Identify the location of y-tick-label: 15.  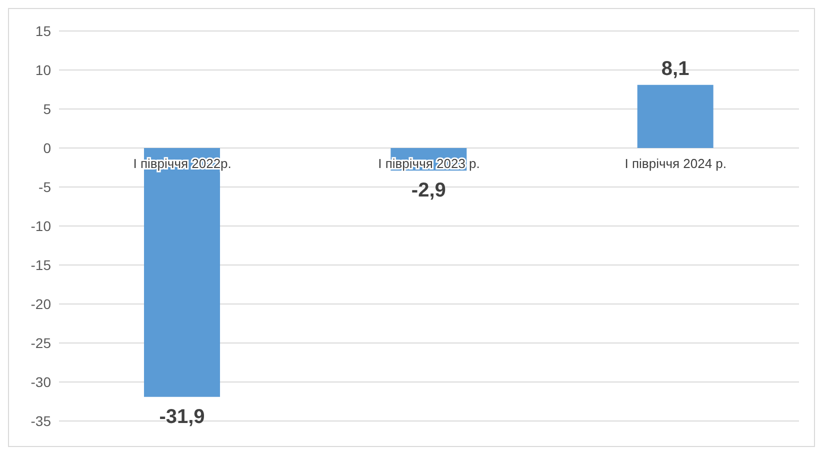
(43, 30).